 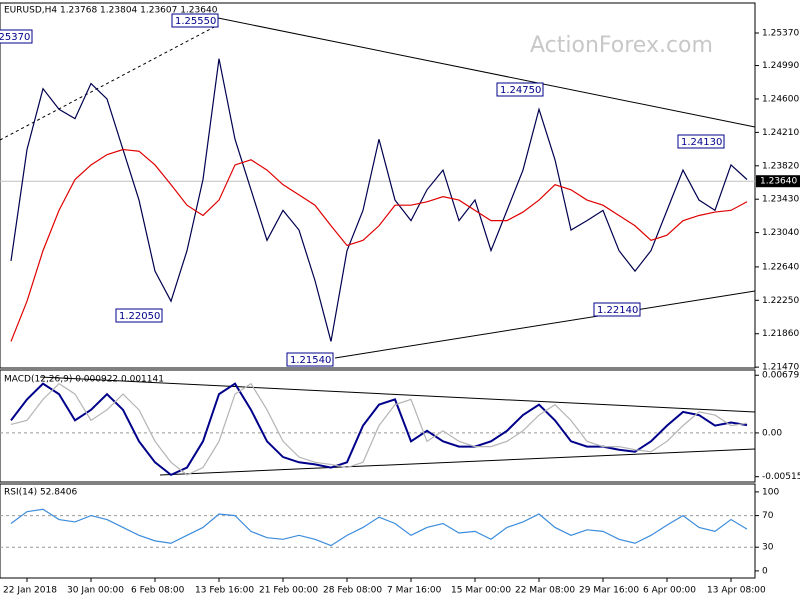 I want to click on x-tick-label: 13 Feb 16:00, so click(x=224, y=591).